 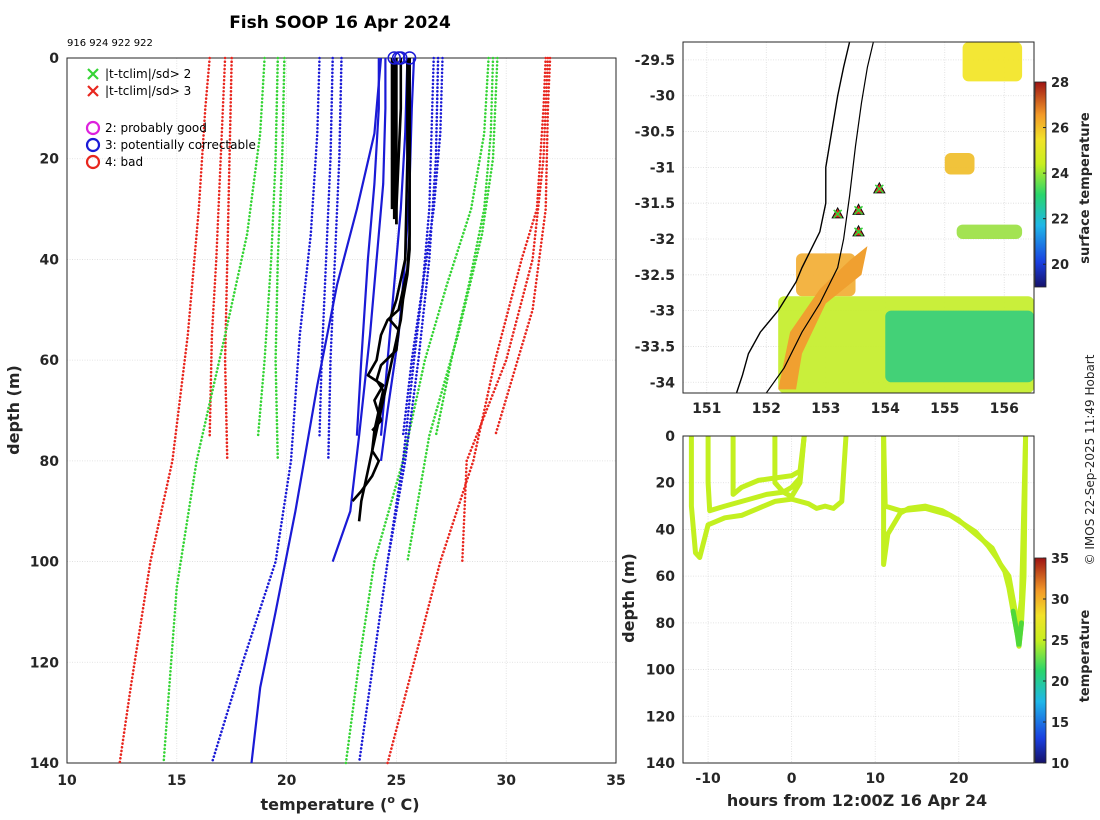 What do you see at coordinates (44, 563) in the screenshot?
I see `profile-ytick: 100` at bounding box center [44, 563].